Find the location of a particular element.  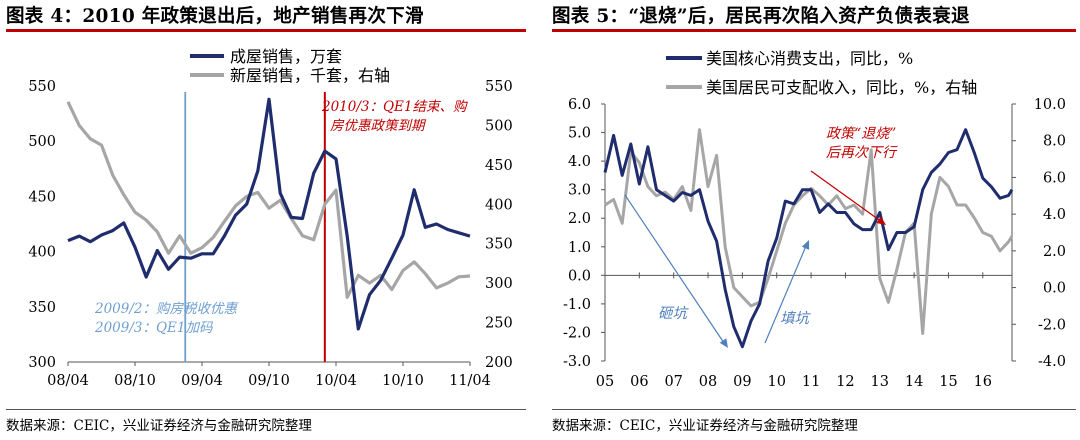

chart2-y-left-tick: 4.0 is located at coordinates (579, 162).